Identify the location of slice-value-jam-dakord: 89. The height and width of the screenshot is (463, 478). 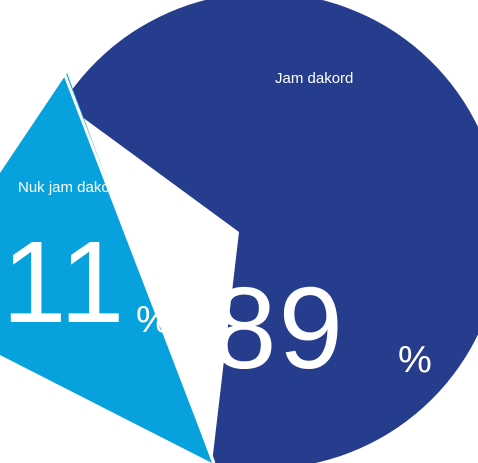
(278, 328).